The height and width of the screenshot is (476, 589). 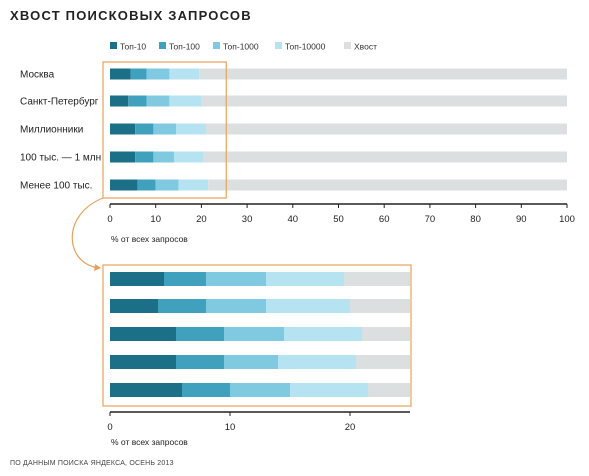 What do you see at coordinates (87, 233) in the screenshot?
I see `connector-arrow` at bounding box center [87, 233].